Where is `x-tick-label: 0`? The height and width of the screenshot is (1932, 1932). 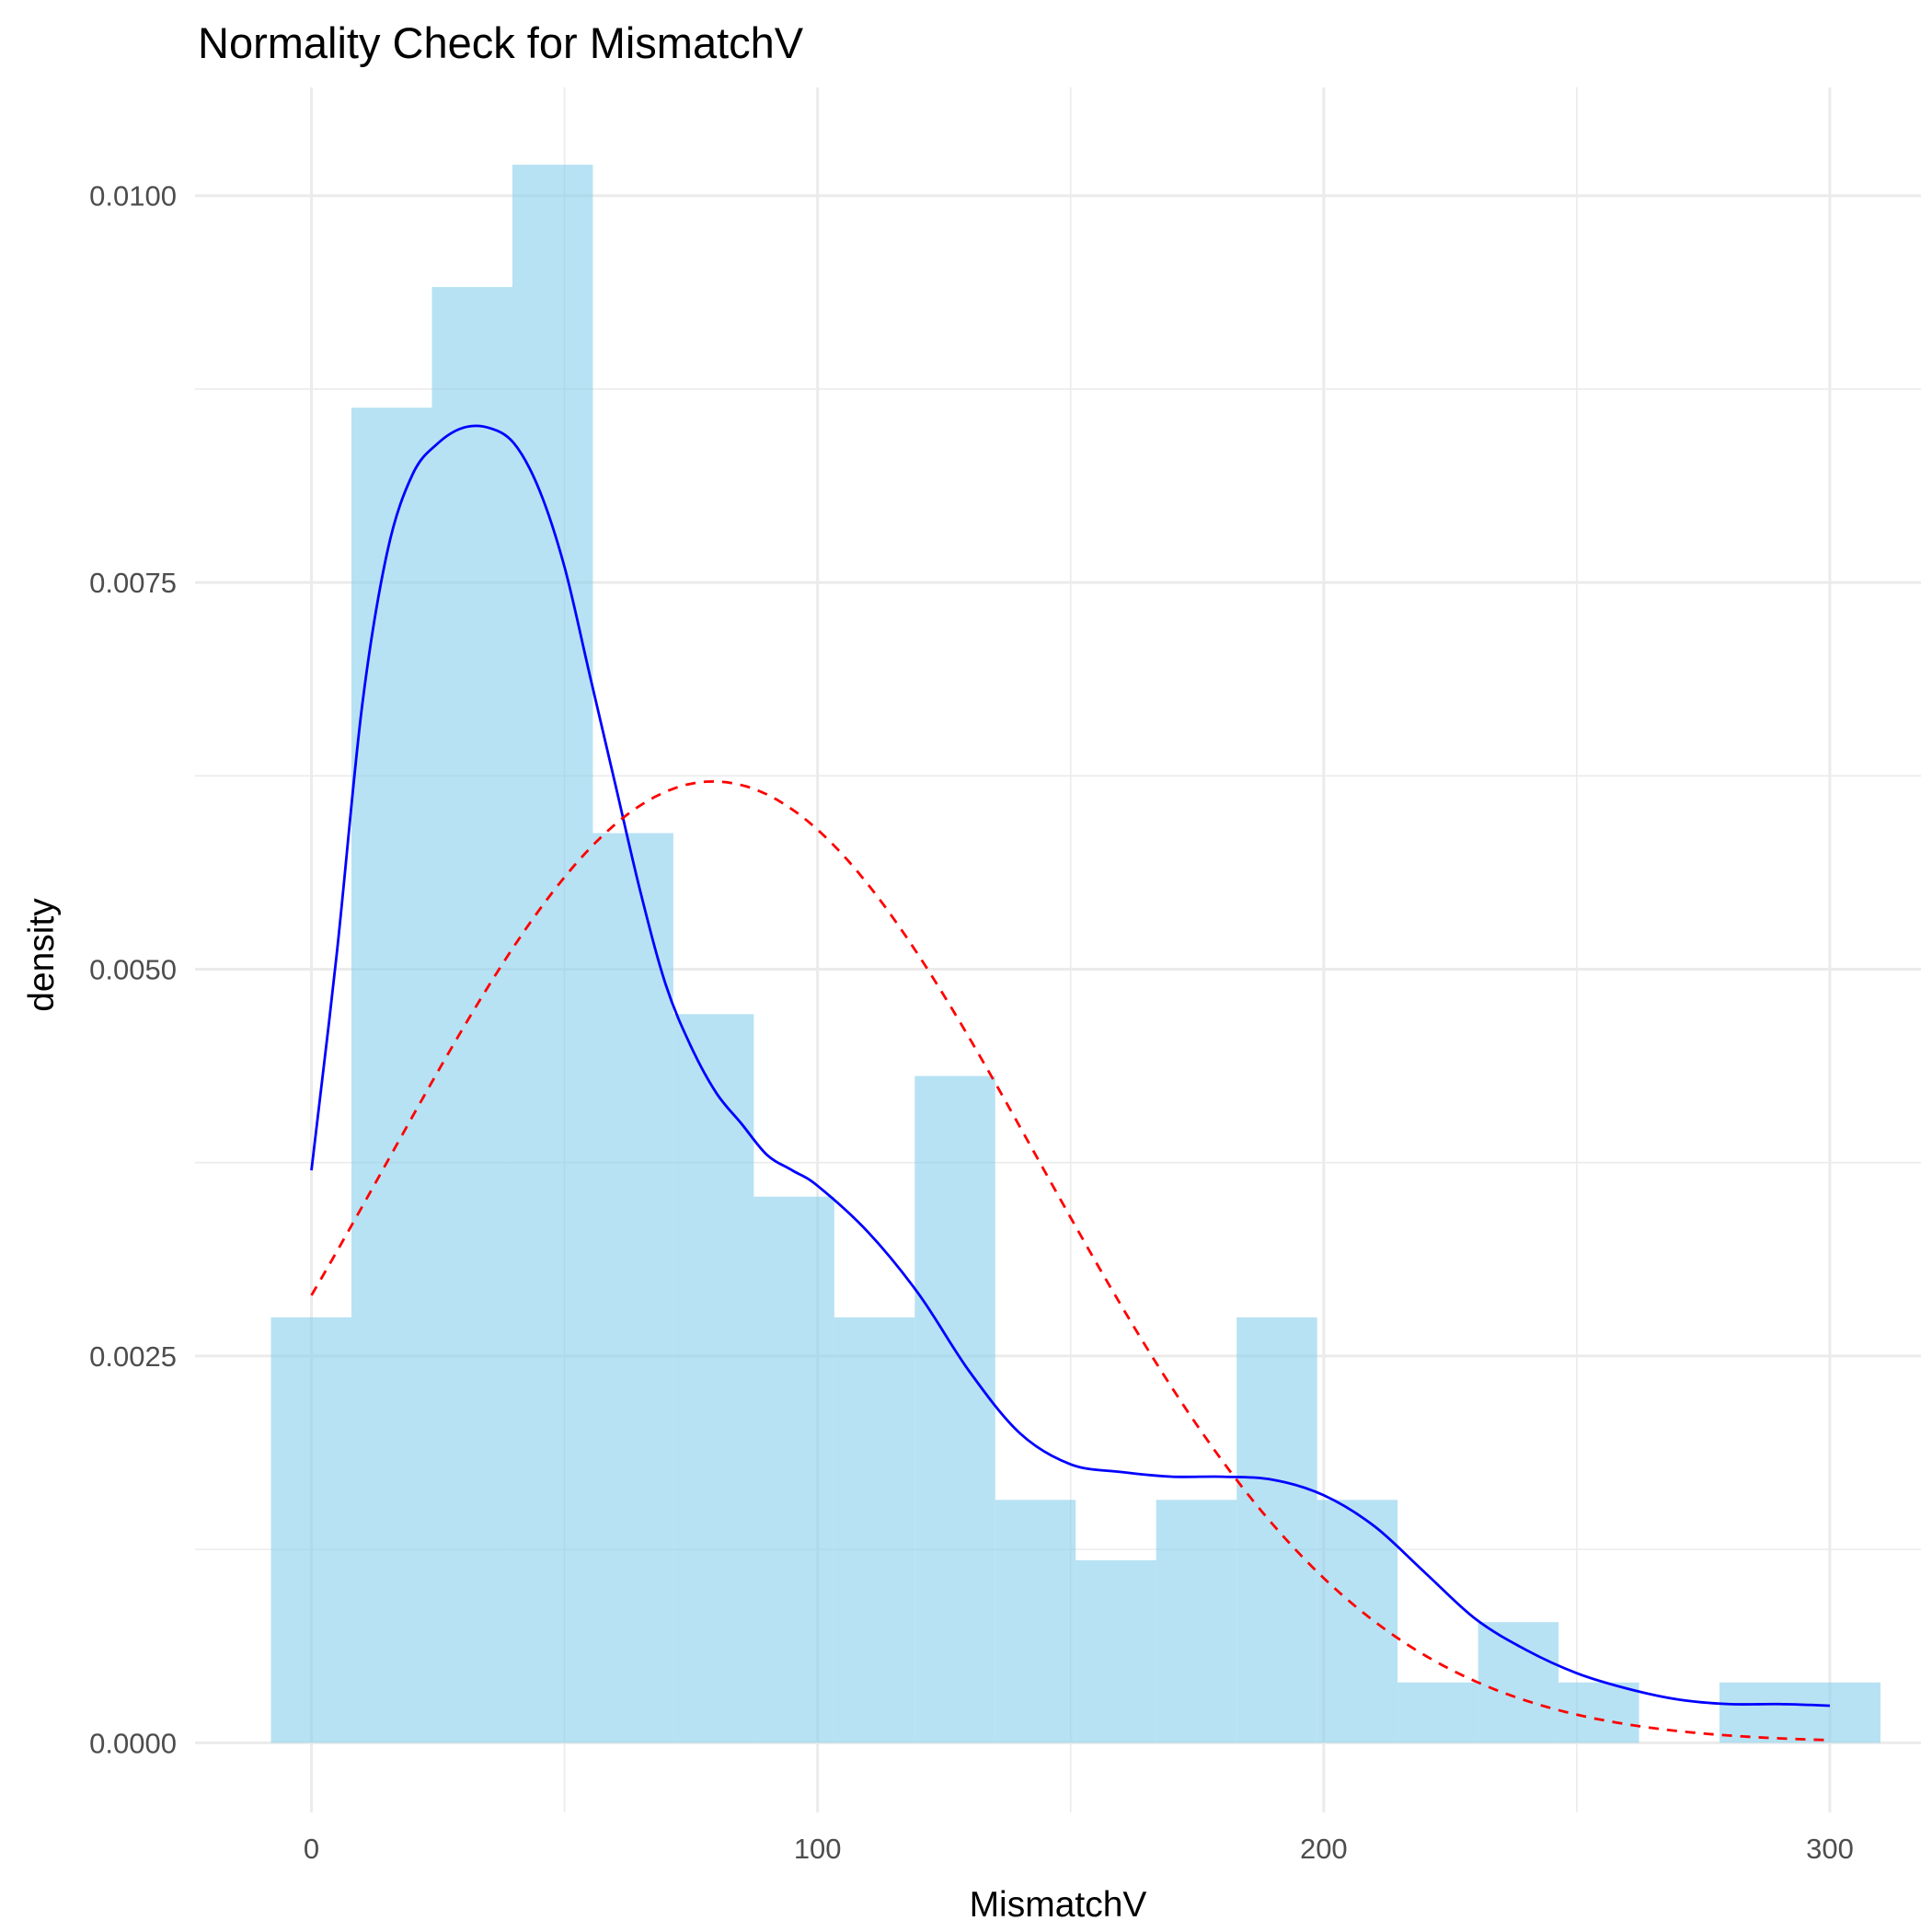
x-tick-label: 0 is located at coordinates (311, 1849).